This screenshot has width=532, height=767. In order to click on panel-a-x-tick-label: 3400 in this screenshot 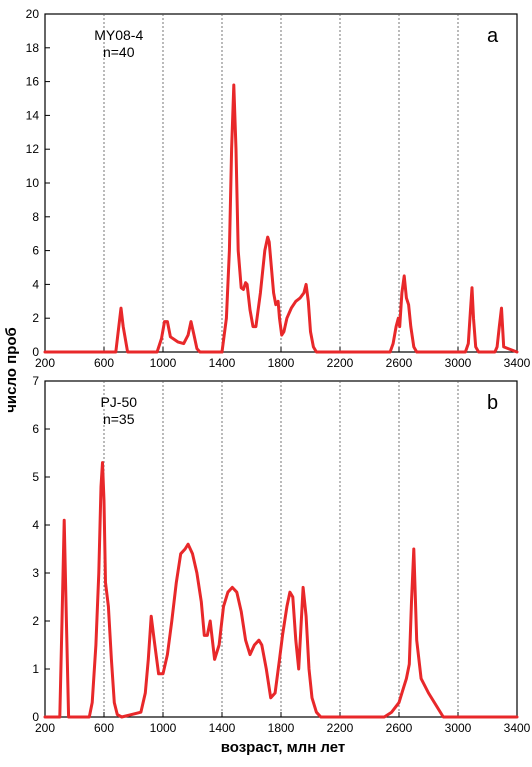, I will do `click(517, 363)`.